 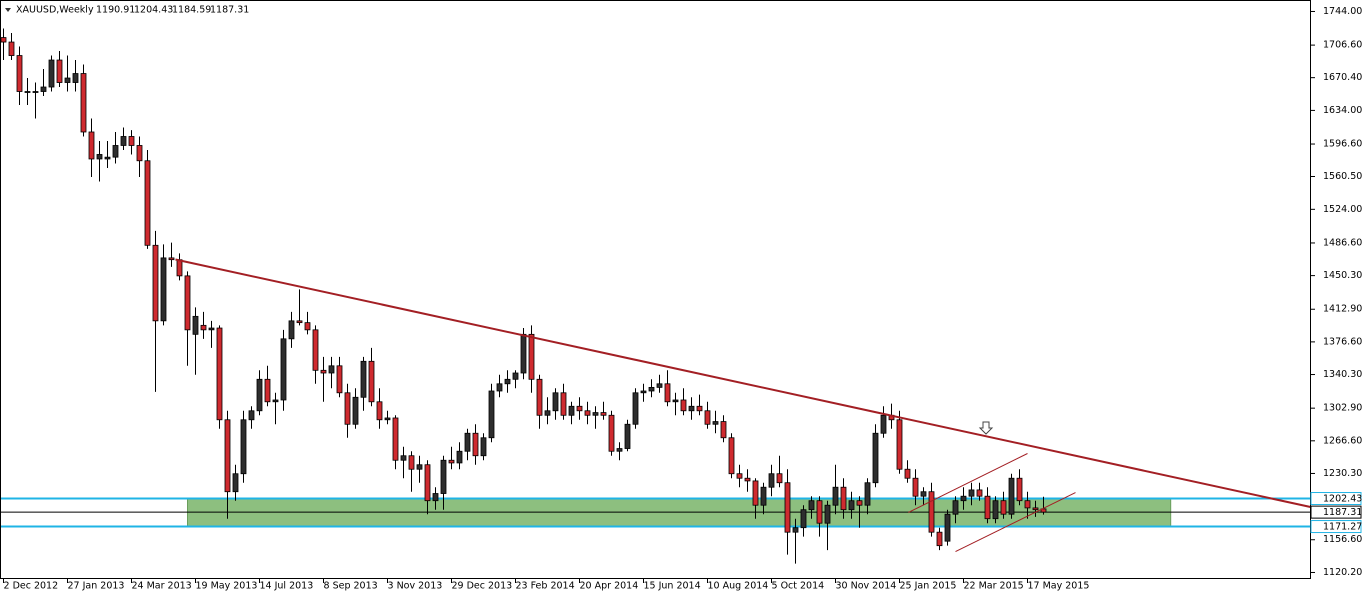 I want to click on y-tick-label: 1376.60, so click(x=1342, y=341).